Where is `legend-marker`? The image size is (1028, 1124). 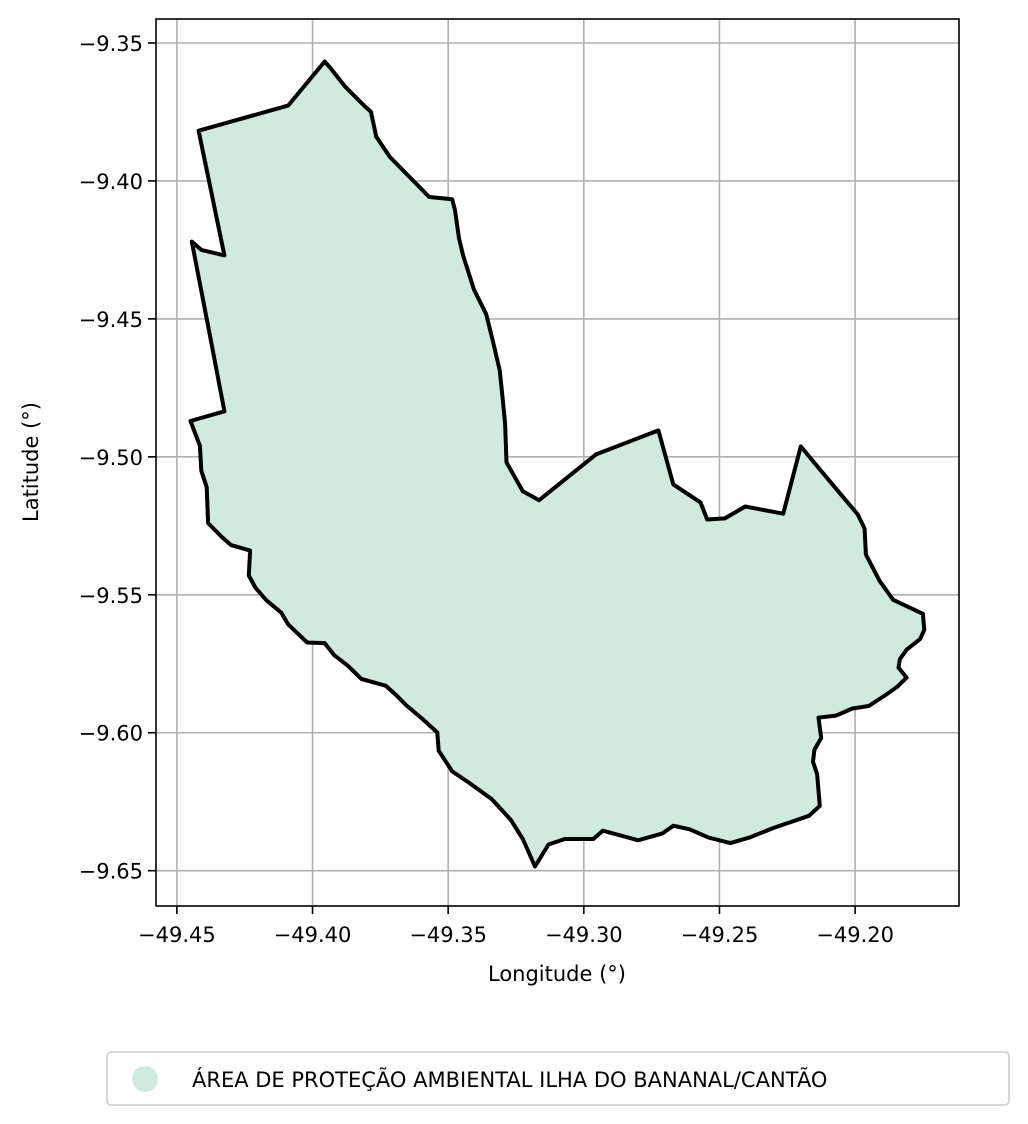
legend-marker is located at coordinates (145, 1079).